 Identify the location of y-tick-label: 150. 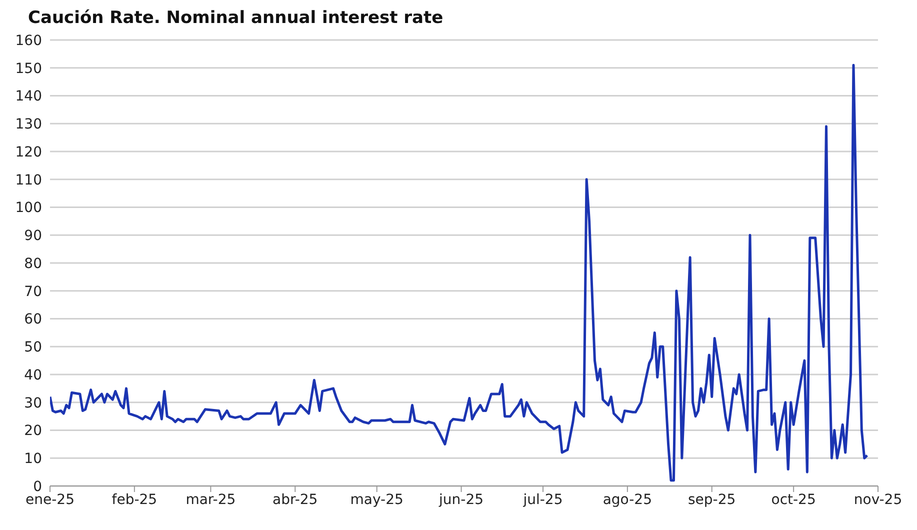
(28, 68).